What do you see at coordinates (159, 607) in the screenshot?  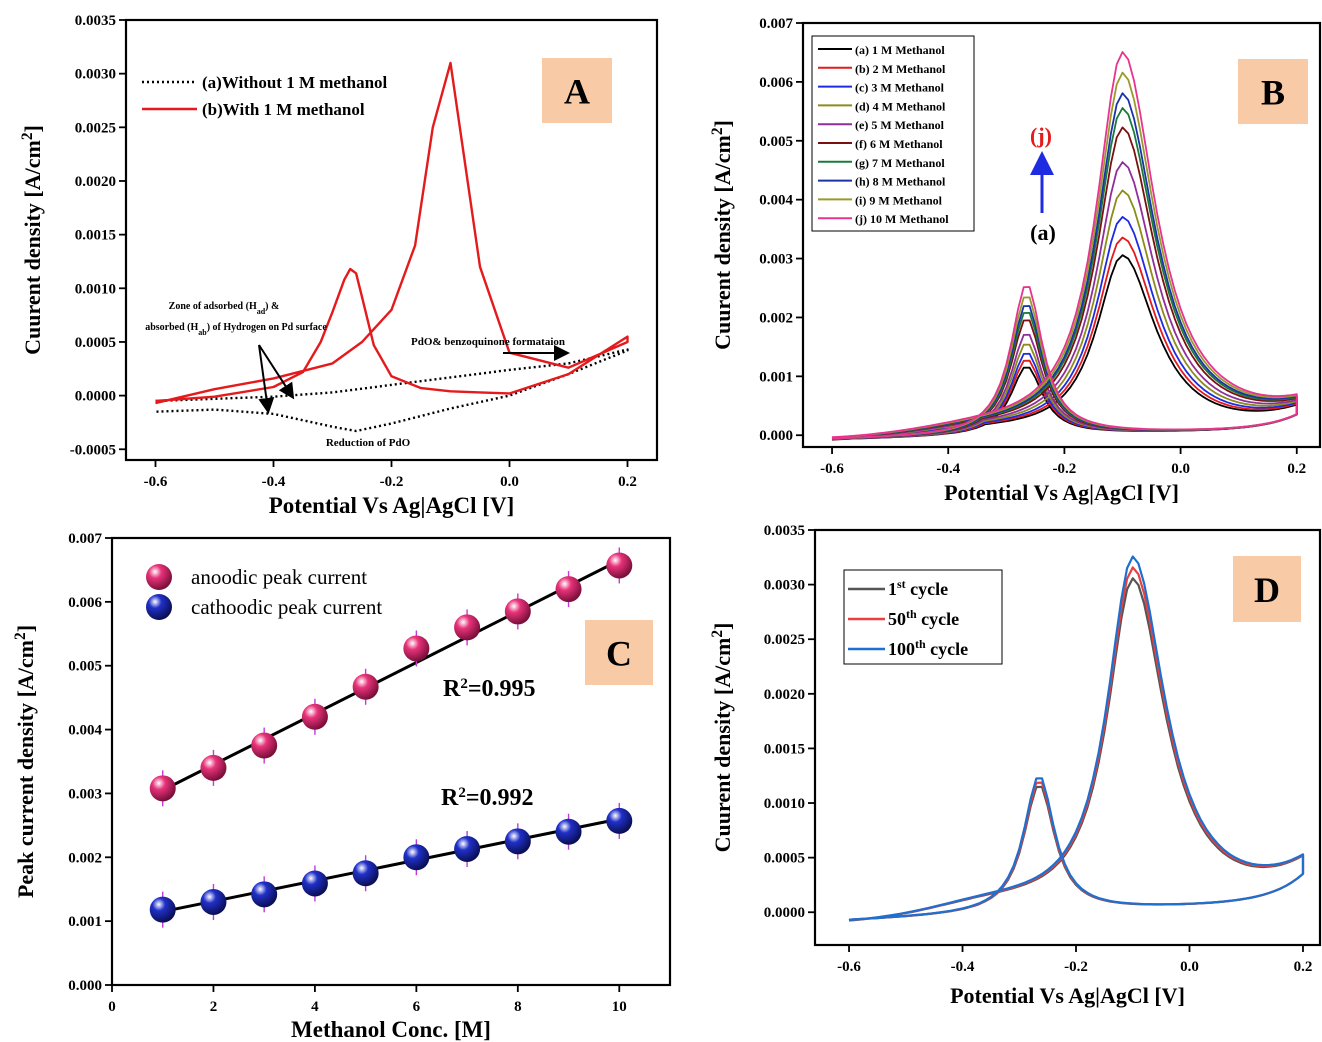 I see `legend-marker` at bounding box center [159, 607].